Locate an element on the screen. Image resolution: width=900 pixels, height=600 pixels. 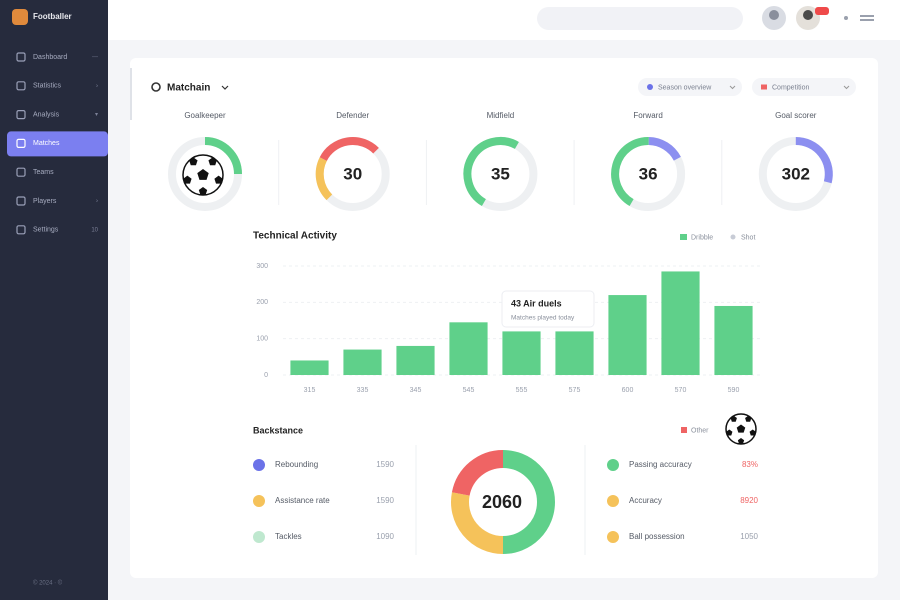
x-tick-label: 575 is located at coordinates (575, 390).